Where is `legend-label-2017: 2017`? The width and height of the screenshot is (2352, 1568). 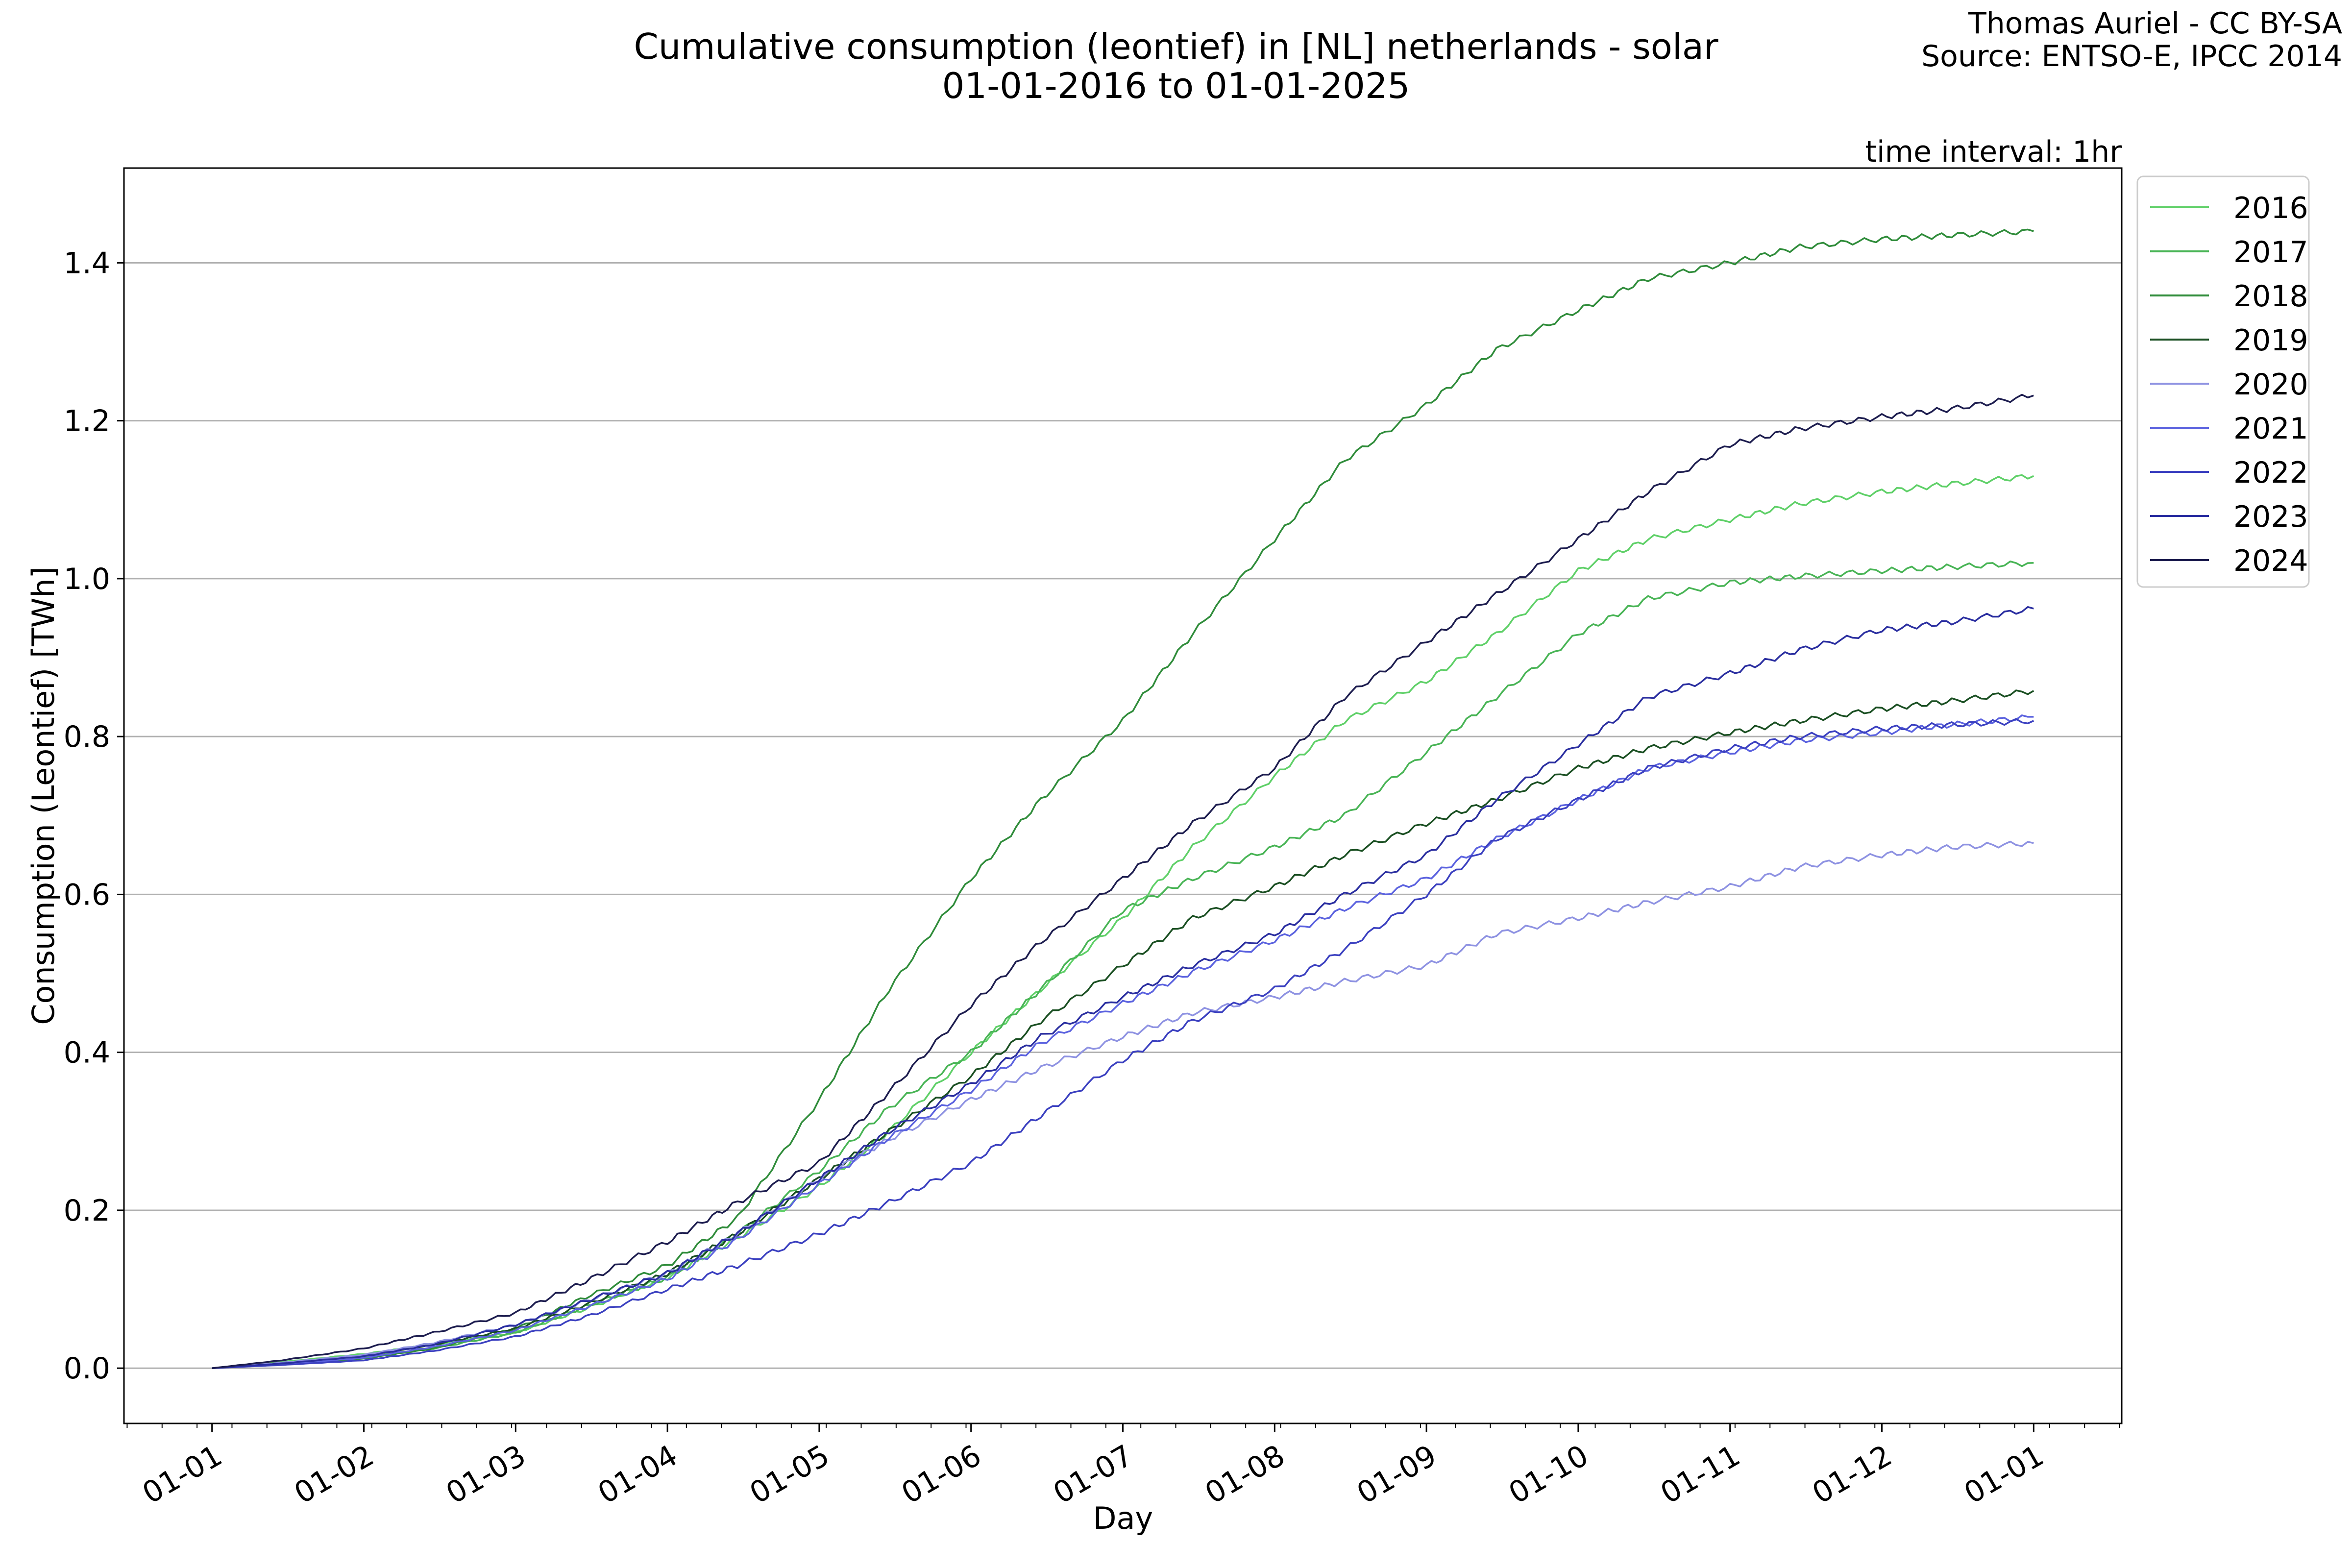
legend-label-2017: 2017 is located at coordinates (2270, 253).